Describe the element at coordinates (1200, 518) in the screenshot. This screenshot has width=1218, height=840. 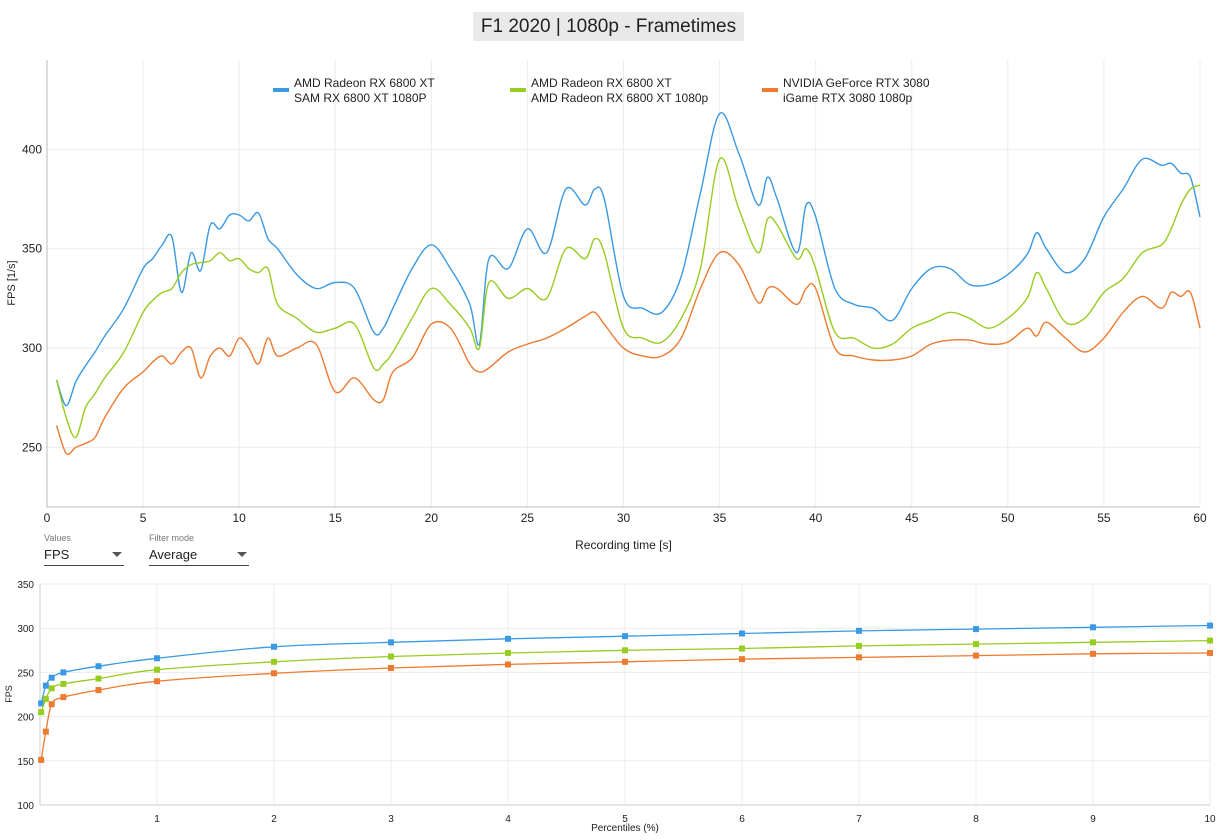
I see `x-tick-label: 60` at that location.